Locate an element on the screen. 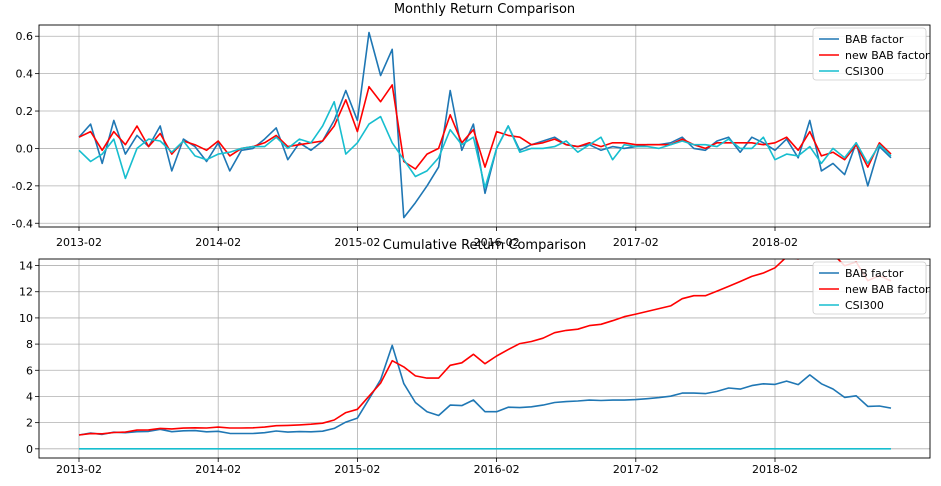  y-tick-label: 4 is located at coordinates (29, 396).